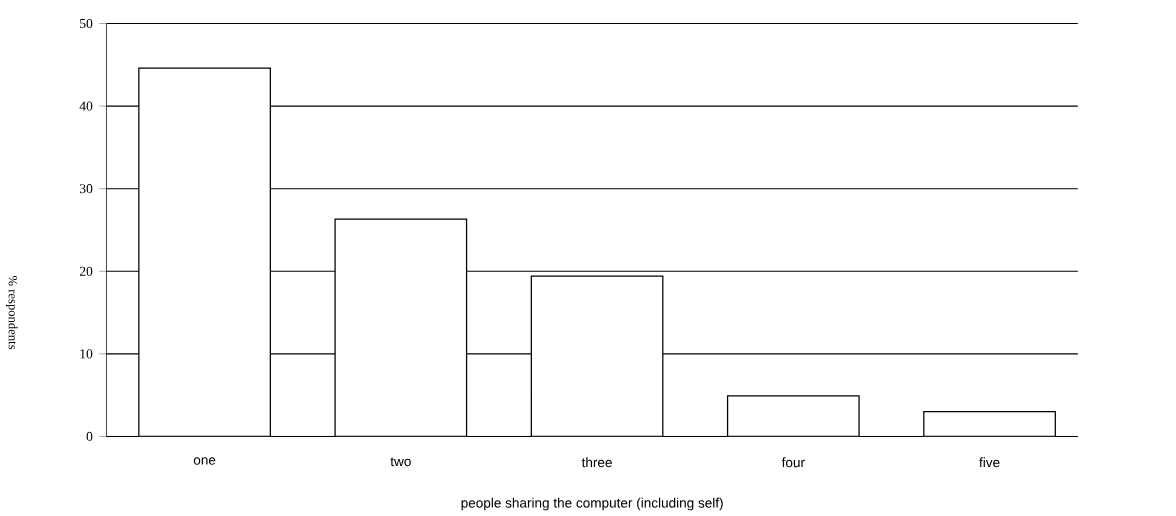  What do you see at coordinates (596, 462) in the screenshot?
I see `x-tick-label: three` at bounding box center [596, 462].